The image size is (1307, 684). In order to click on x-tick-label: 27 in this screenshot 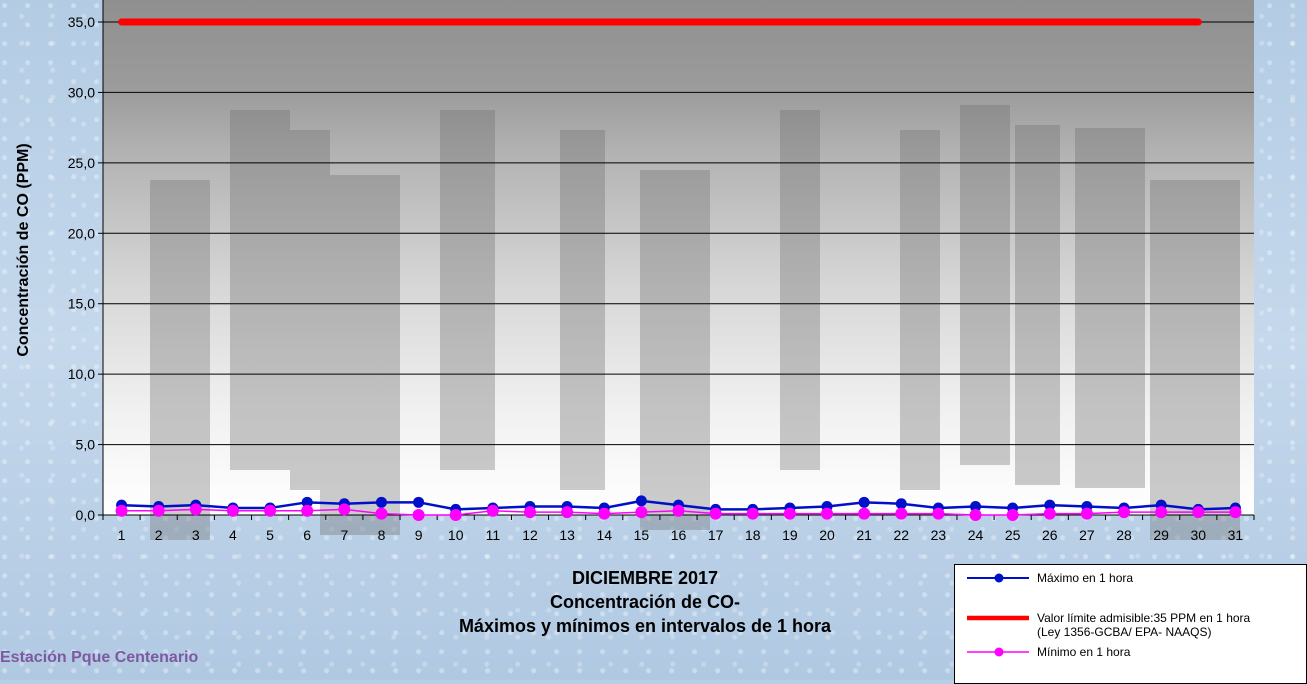, I will do `click(1087, 535)`.